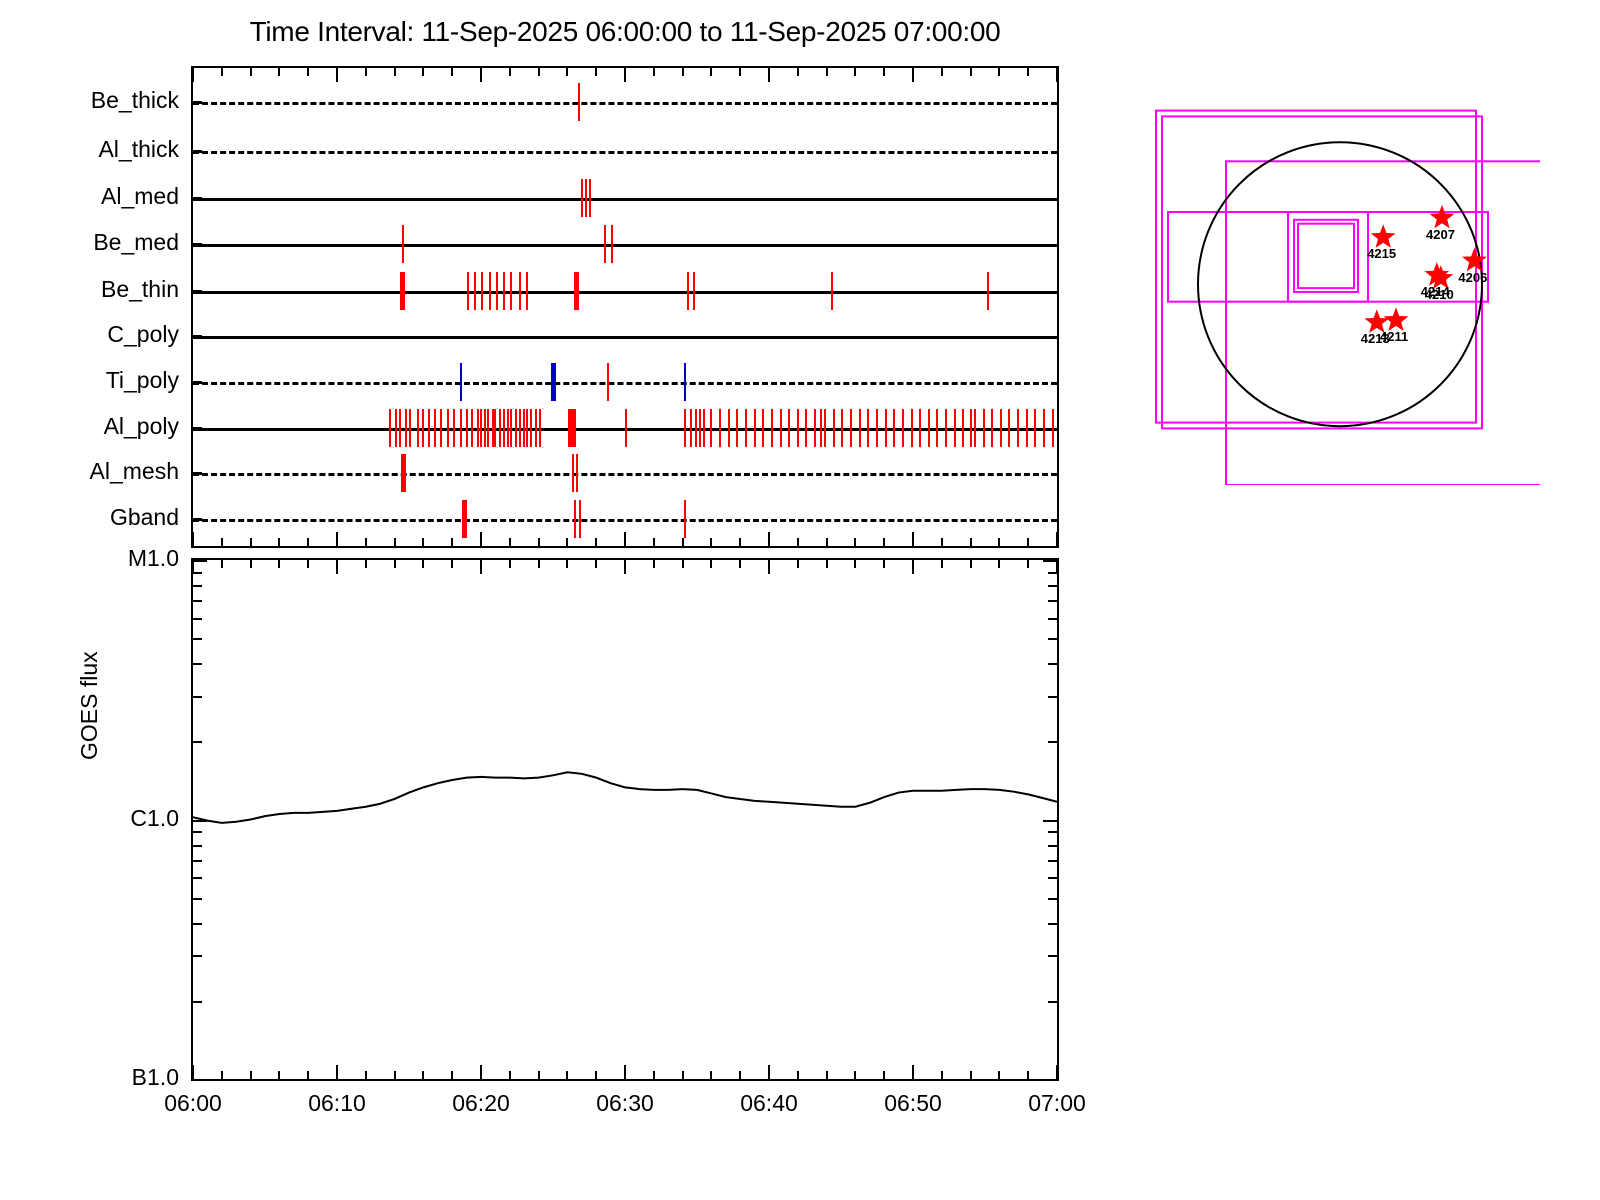  What do you see at coordinates (1375, 339) in the screenshot?
I see `active-region-label-4213: 4213` at bounding box center [1375, 339].